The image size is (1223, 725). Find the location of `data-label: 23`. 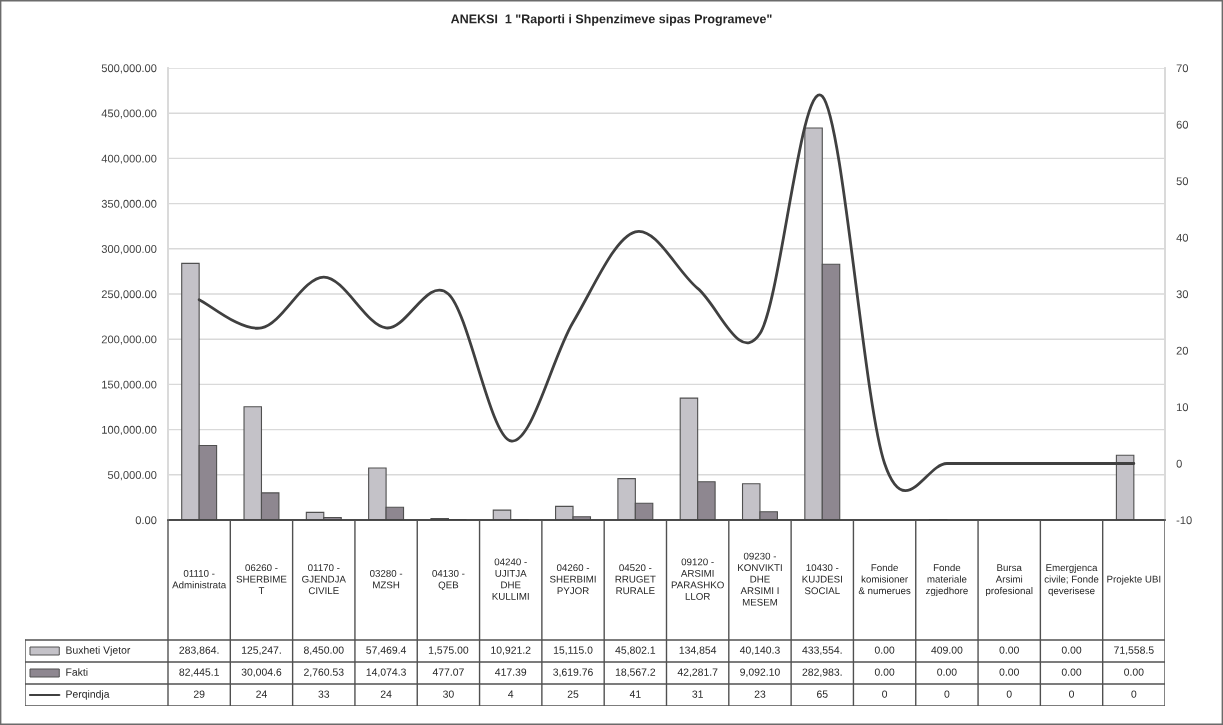

data-label: 23 is located at coordinates (760, 694).